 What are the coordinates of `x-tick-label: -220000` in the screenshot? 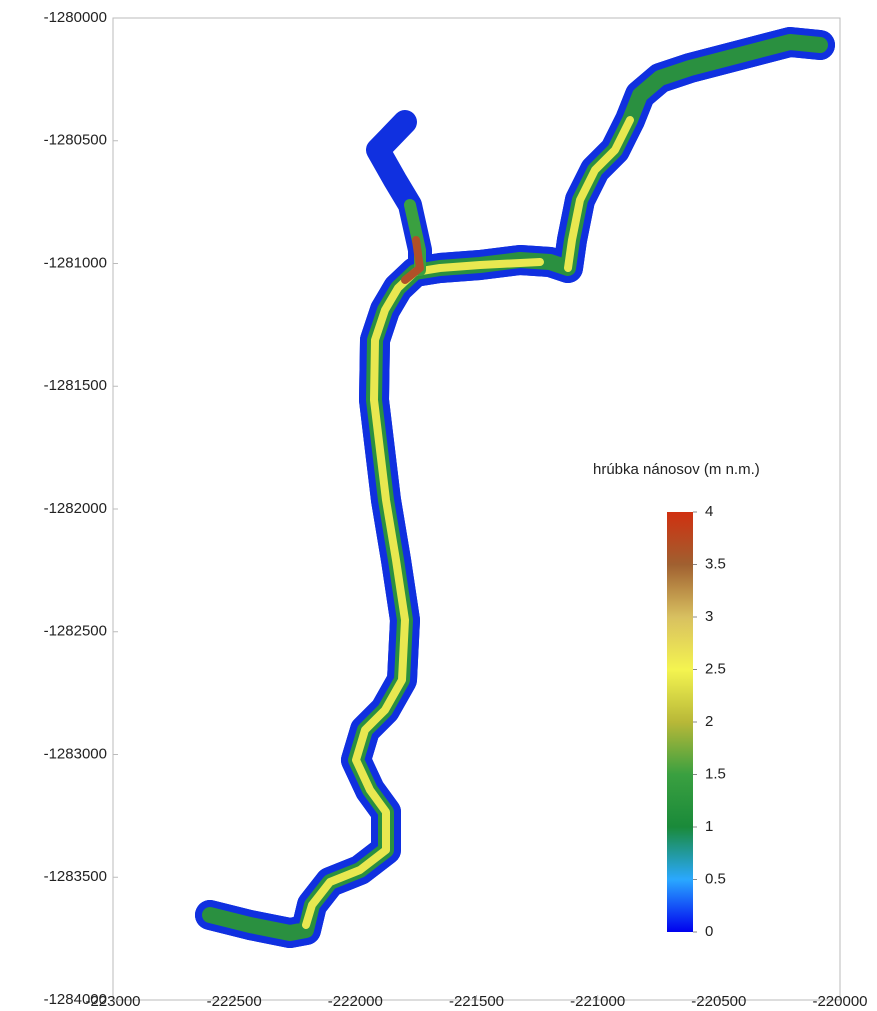 It's located at (839, 1001).